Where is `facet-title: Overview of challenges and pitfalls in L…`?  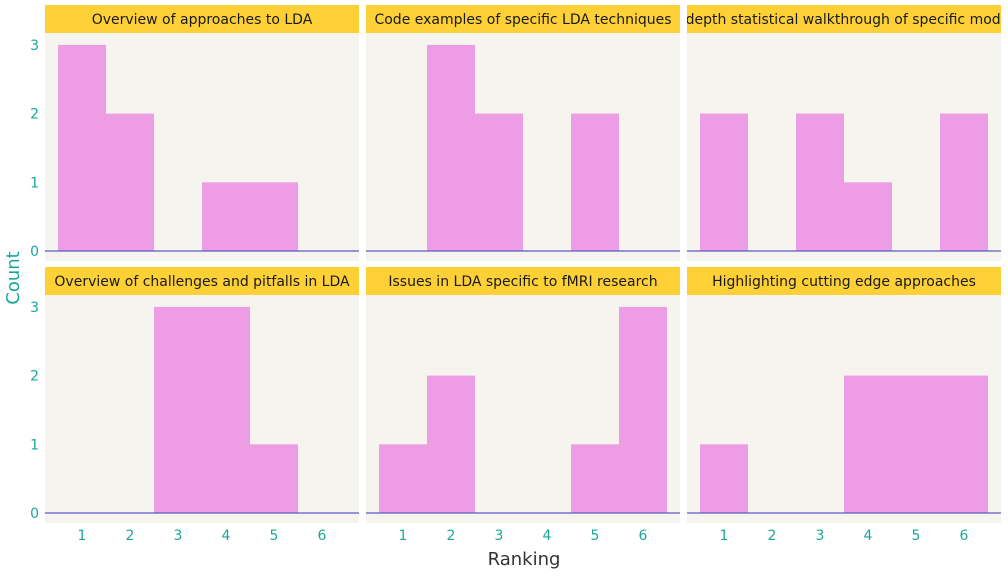
facet-title: Overview of challenges and pitfalls in L… is located at coordinates (202, 282).